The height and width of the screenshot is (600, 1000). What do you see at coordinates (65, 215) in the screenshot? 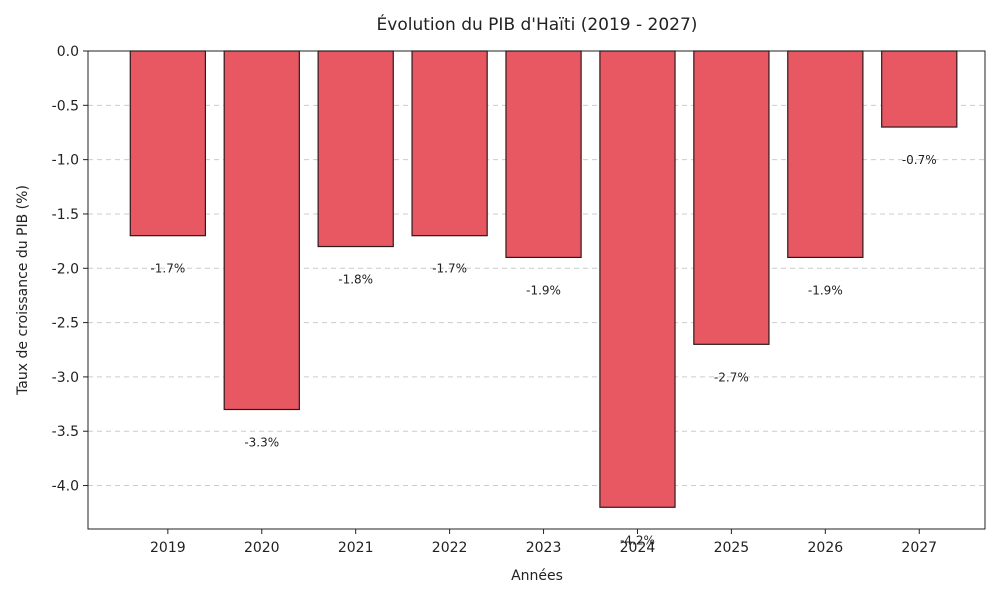
I see `y-tick-label: -1.5` at bounding box center [65, 215].